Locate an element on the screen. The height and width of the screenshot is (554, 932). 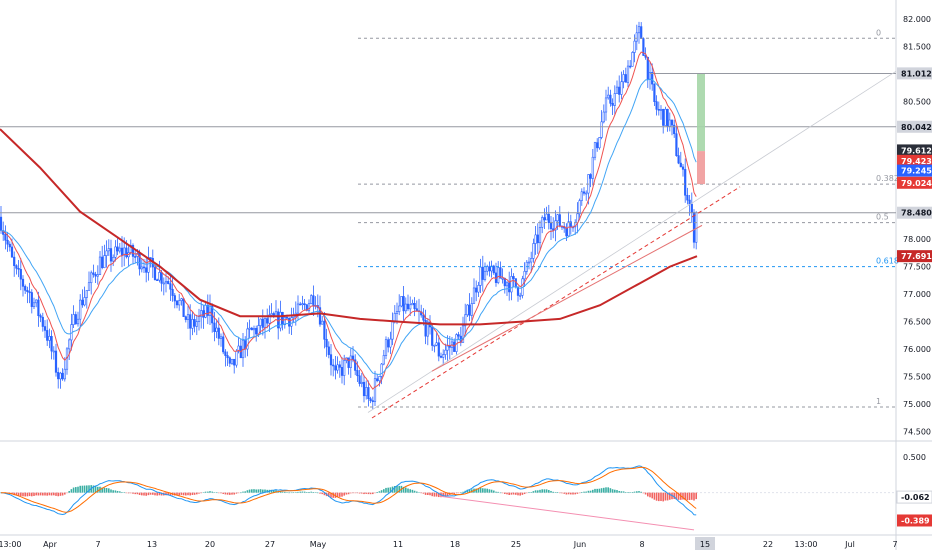
time-axis-label: 11 is located at coordinates (398, 544).